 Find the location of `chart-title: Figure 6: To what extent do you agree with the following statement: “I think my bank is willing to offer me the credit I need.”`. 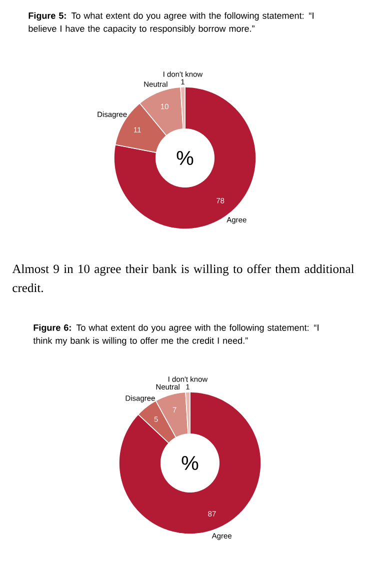

chart-title: Figure 6: To what extent do you agree with the following statement: “I think my bank is willing to offer me the credit I need.” is located at coordinates (175, 335).